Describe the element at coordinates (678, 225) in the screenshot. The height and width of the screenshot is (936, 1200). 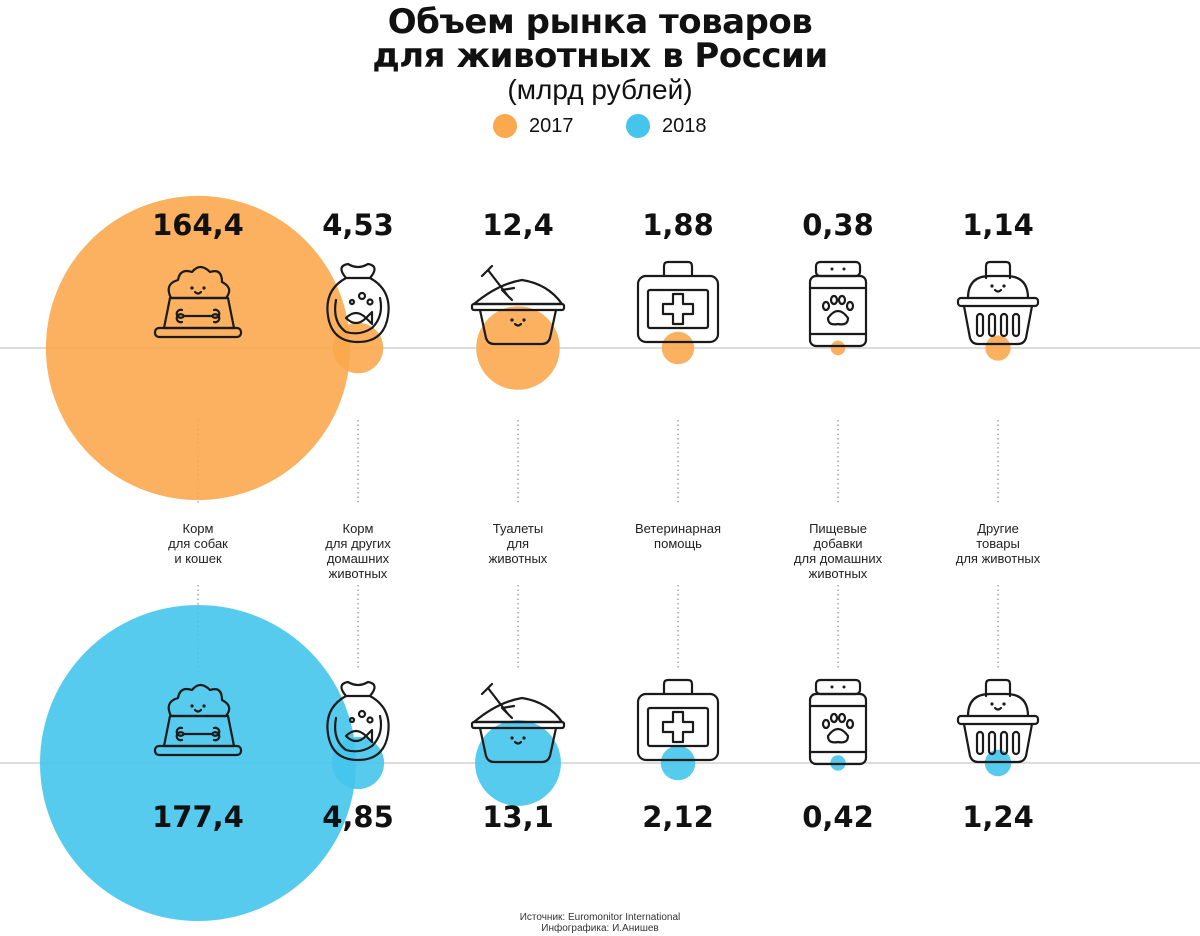
I see `value-label-2017-3: 1,88` at that location.